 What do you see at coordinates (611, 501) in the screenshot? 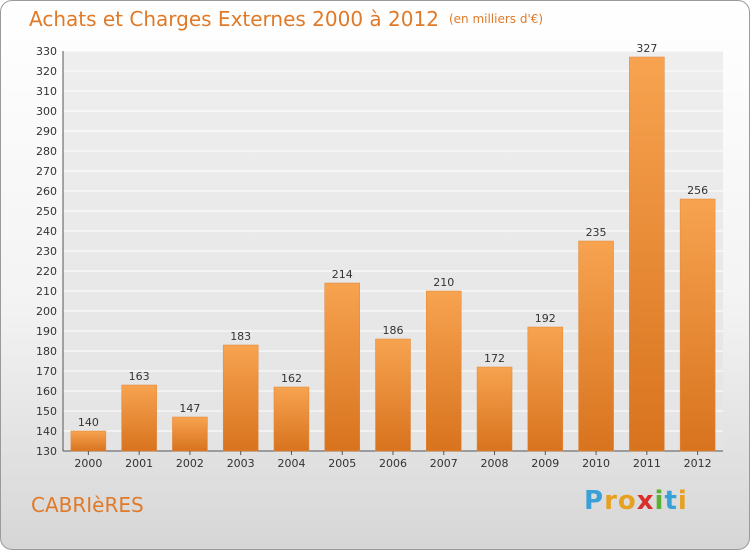
I see `logo-letter: r` at bounding box center [611, 501].